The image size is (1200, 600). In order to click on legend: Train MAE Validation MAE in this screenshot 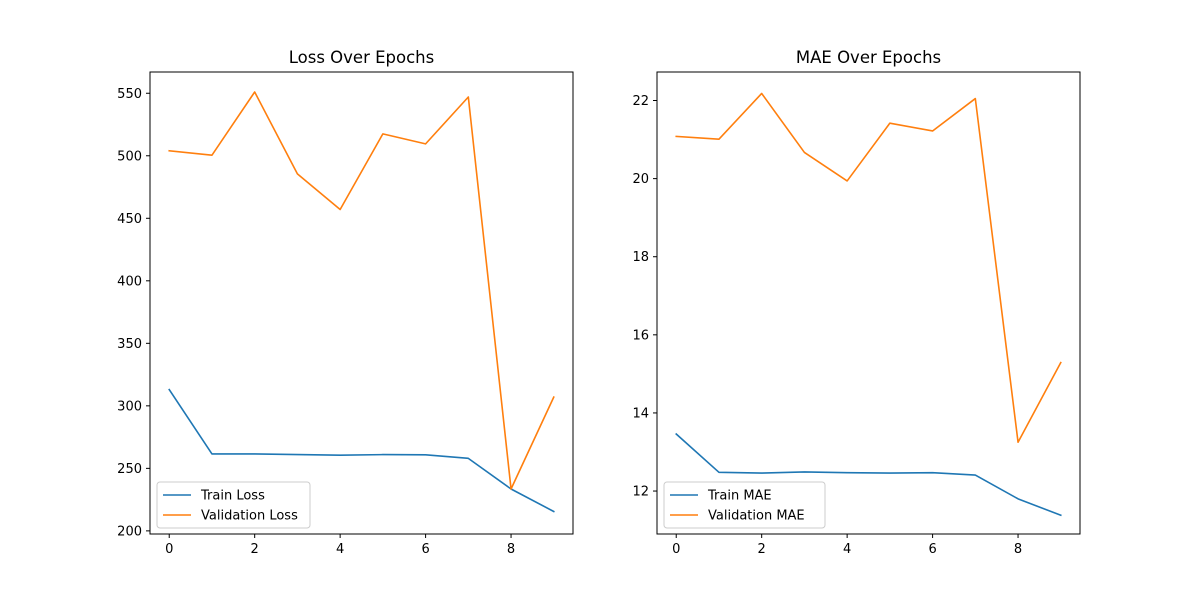, I will do `click(744, 505)`.